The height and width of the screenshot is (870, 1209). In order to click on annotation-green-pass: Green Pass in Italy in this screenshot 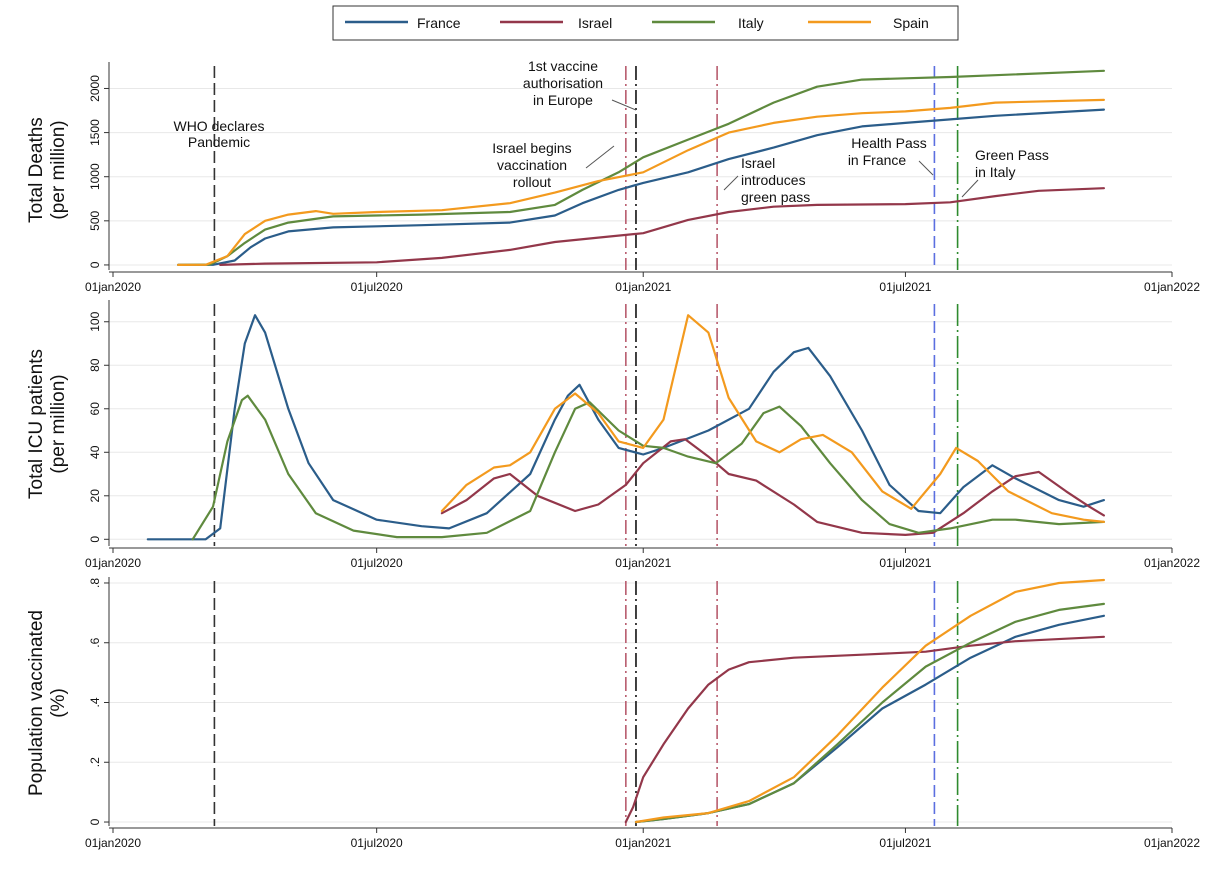, I will do `click(1005, 172)`.